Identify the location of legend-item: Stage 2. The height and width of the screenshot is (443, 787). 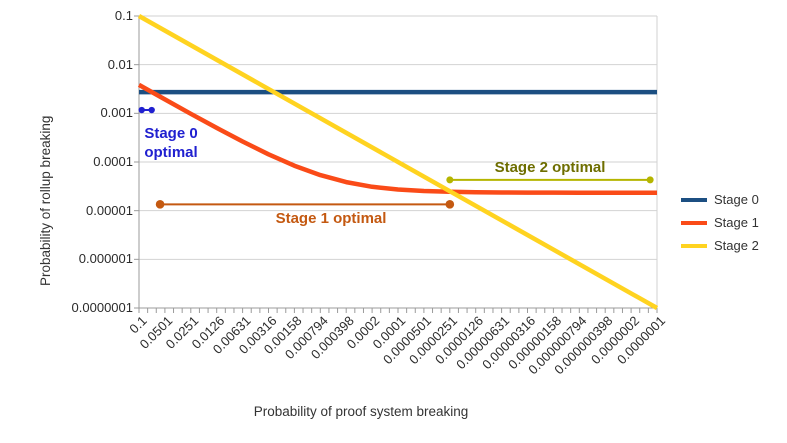
(720, 245).